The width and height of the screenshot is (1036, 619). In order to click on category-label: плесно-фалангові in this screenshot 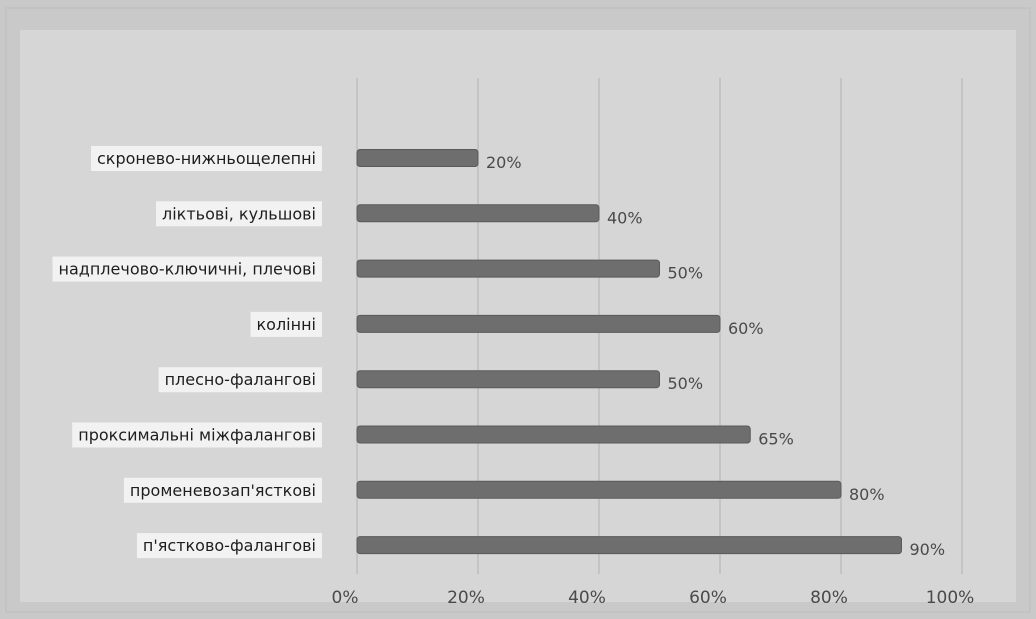, I will do `click(240, 379)`.